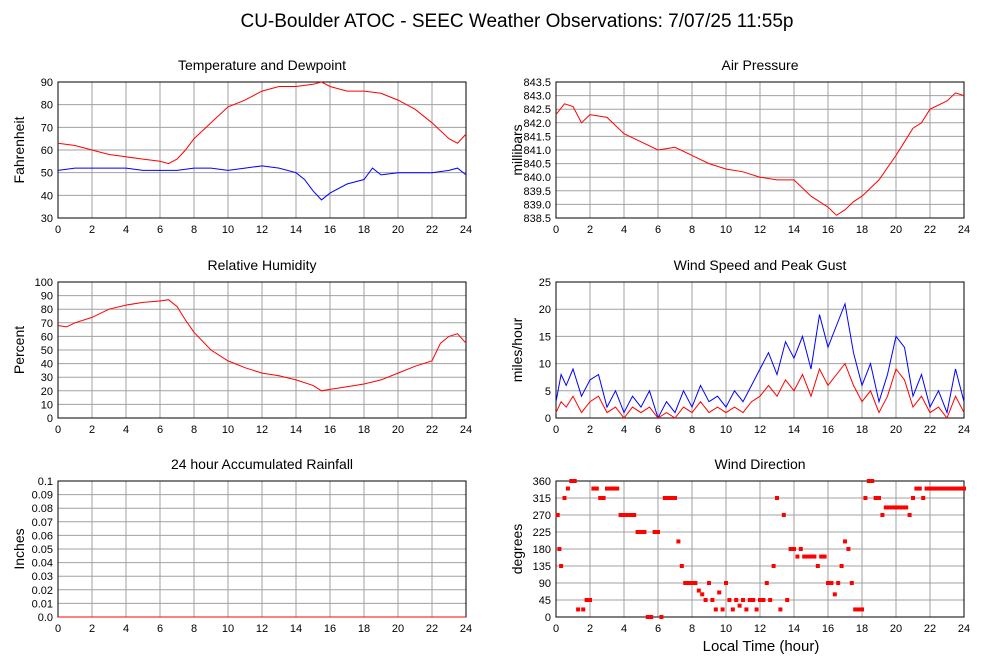 This screenshot has height=665, width=1000. What do you see at coordinates (517, 149) in the screenshot?
I see `y-axis-label: millibars` at bounding box center [517, 149].